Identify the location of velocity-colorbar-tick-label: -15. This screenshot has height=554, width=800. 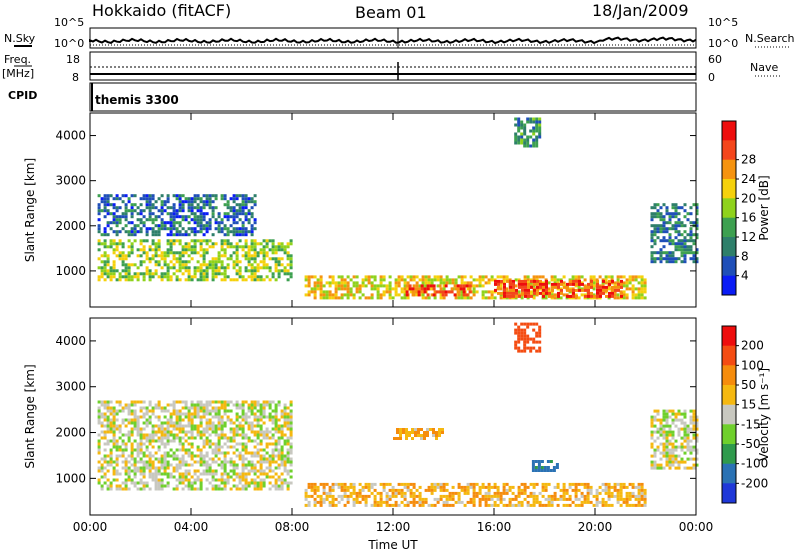
(751, 424).